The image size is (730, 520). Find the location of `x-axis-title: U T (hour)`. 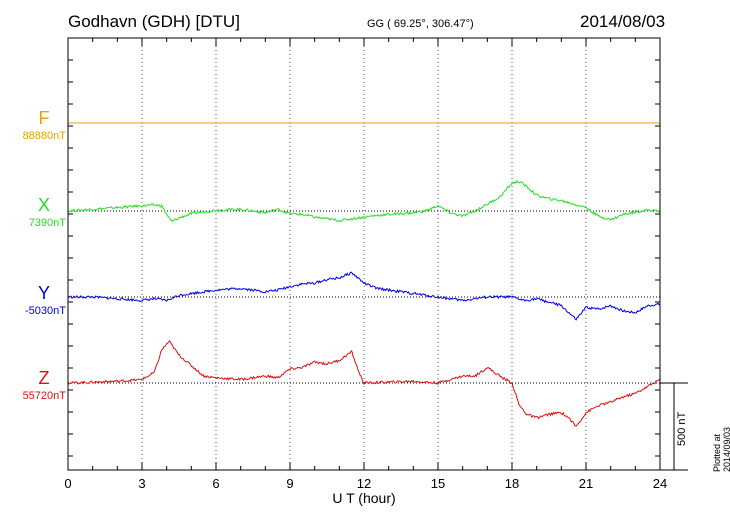

x-axis-title: U T (hour) is located at coordinates (363, 498).